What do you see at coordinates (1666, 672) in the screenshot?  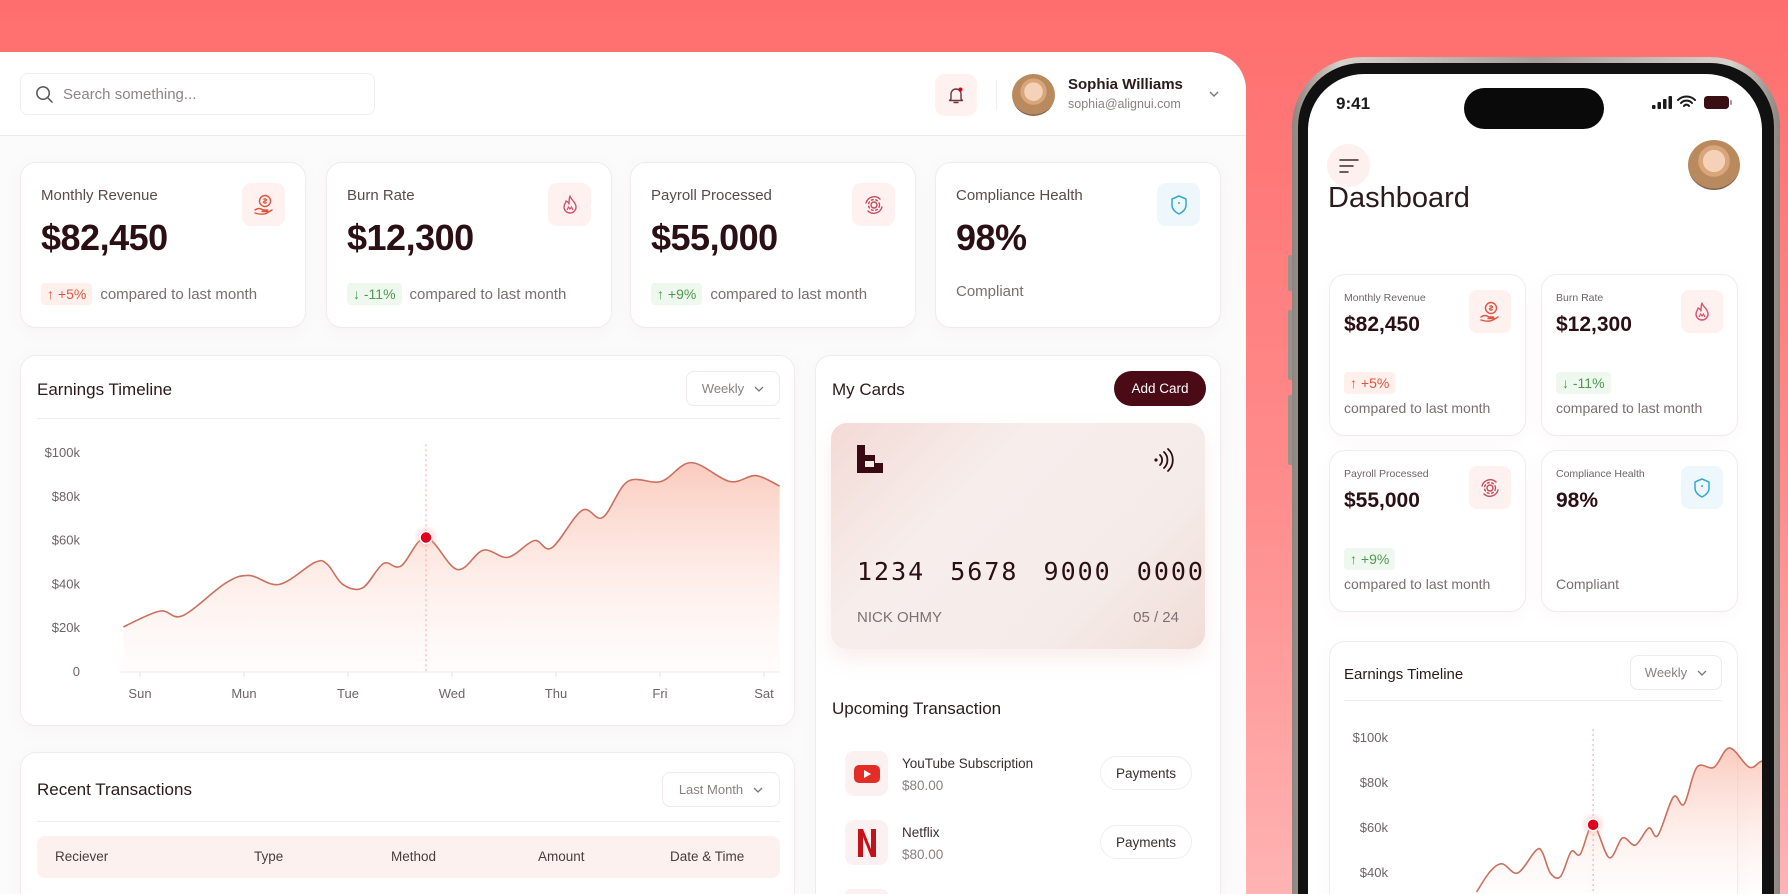 I see `period-value: Weekly` at bounding box center [1666, 672].